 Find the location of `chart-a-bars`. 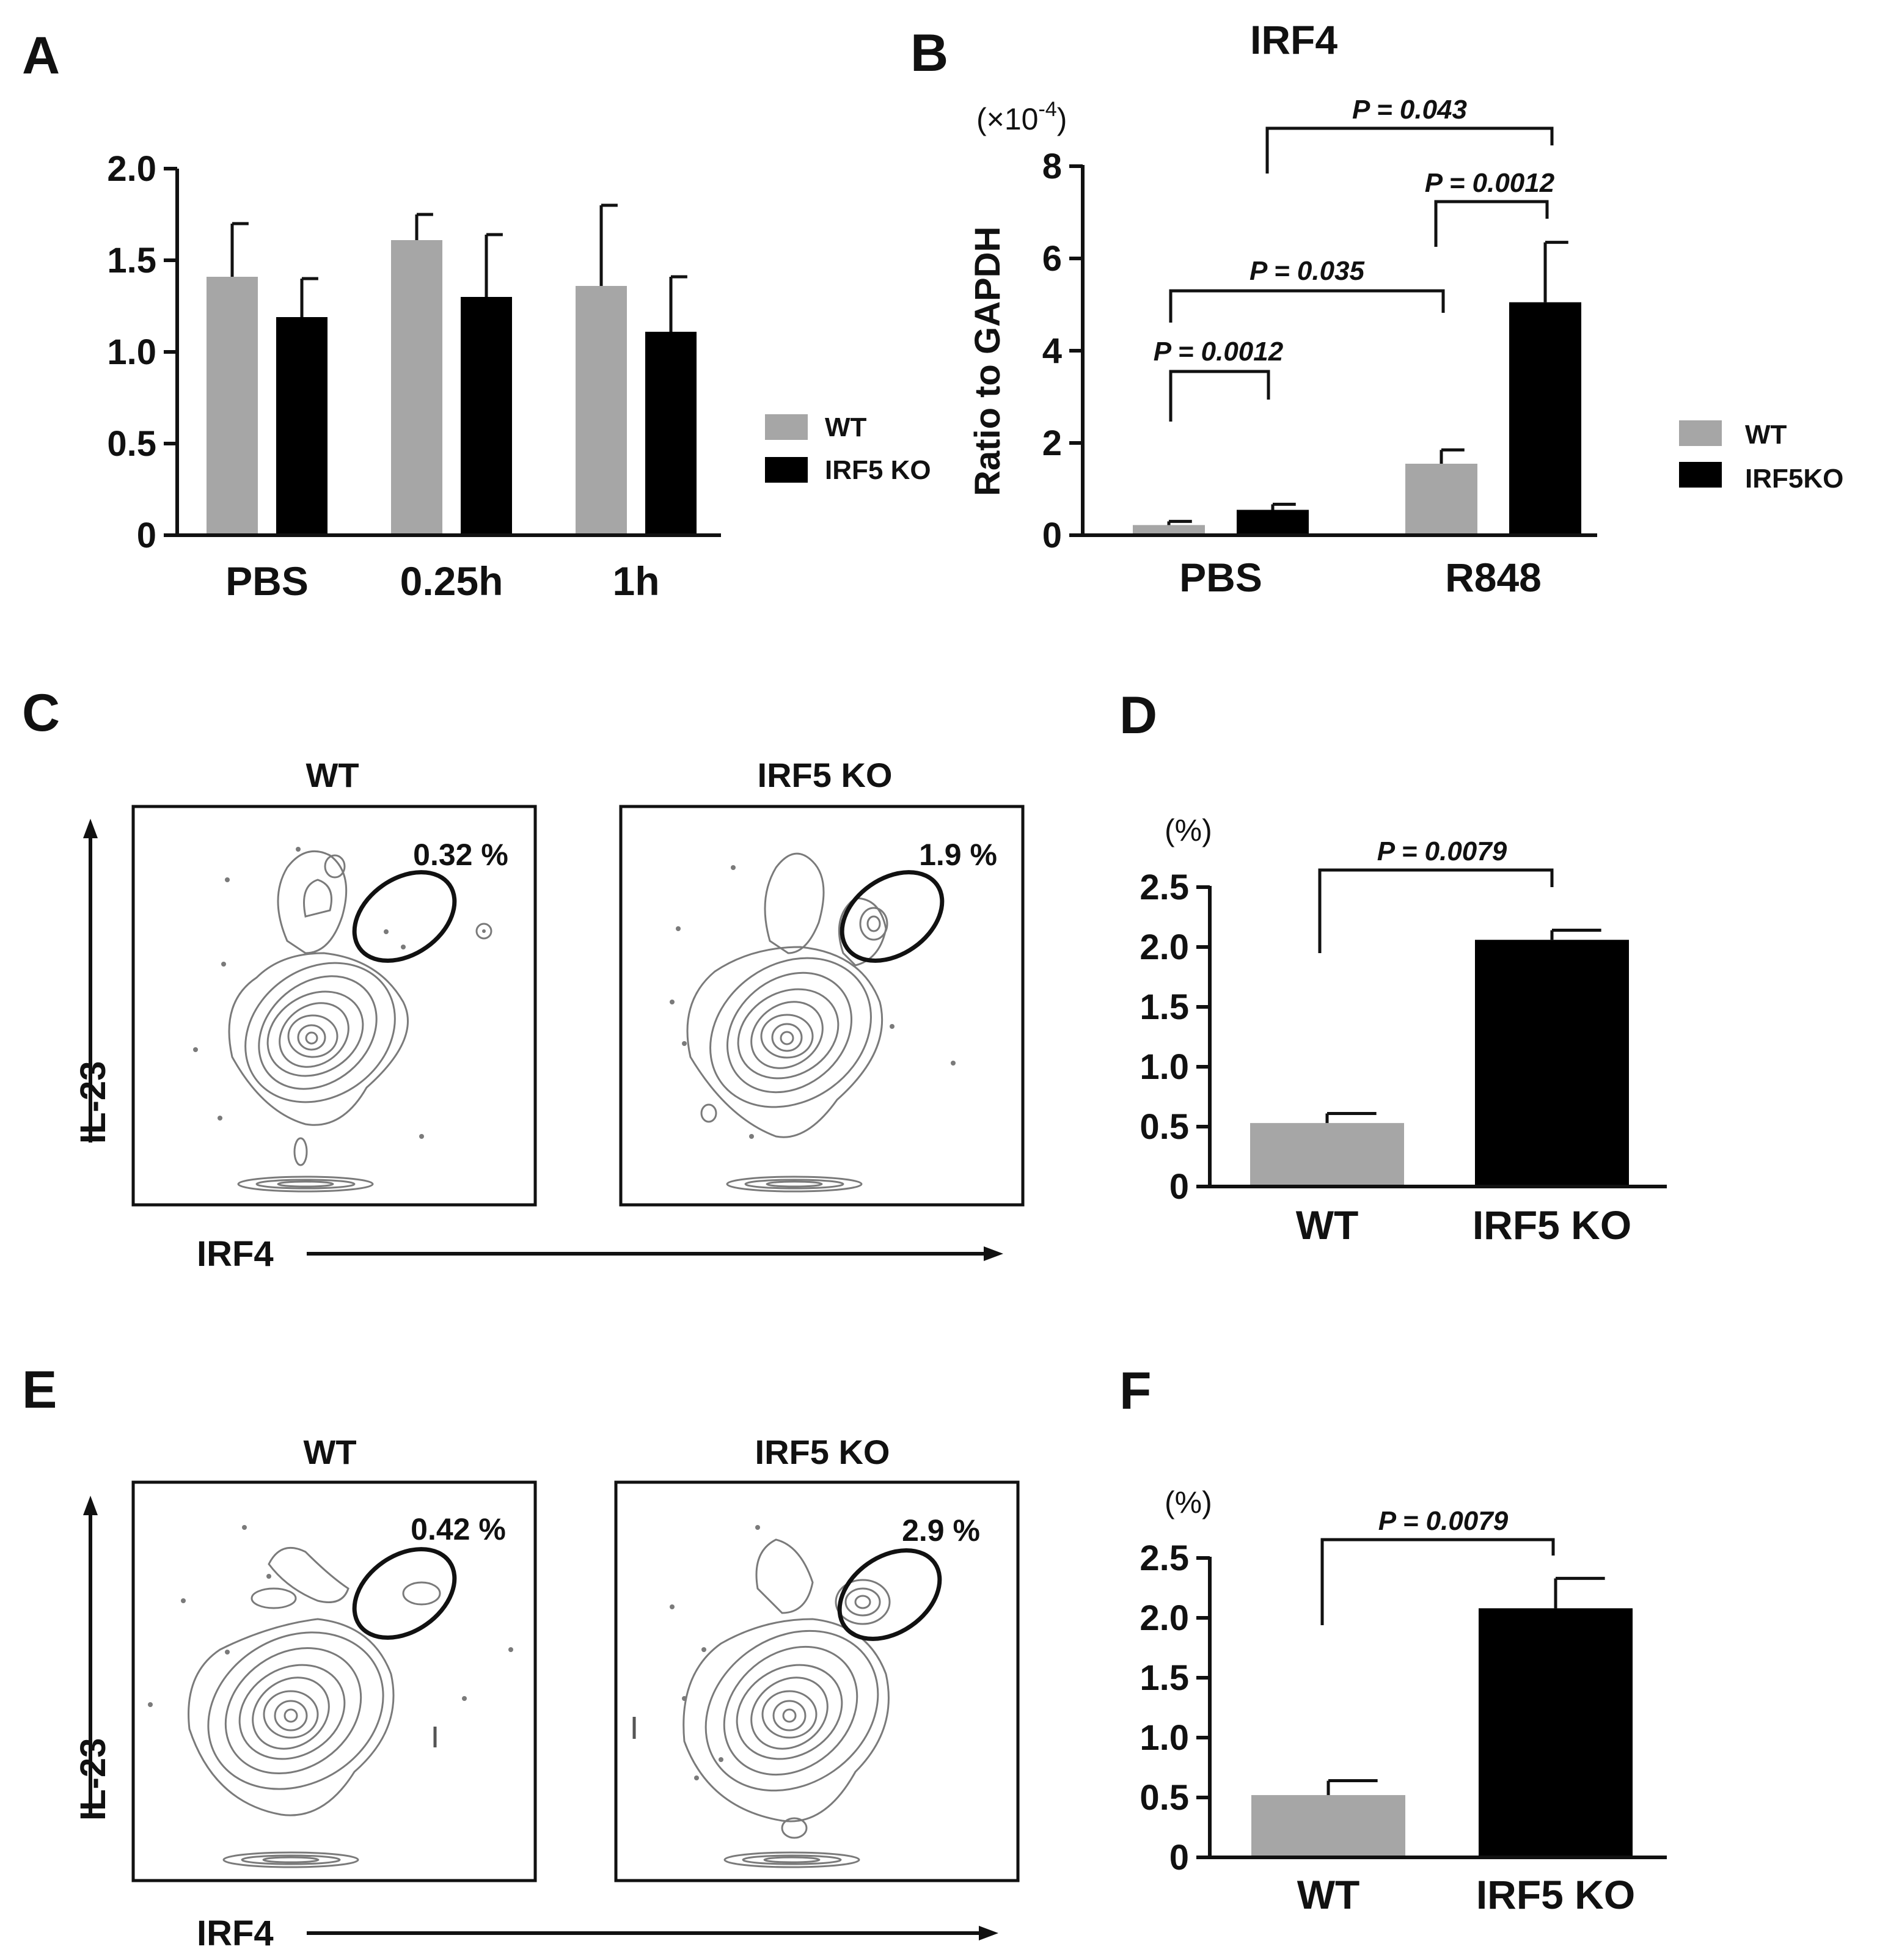

chart-a-bars is located at coordinates (452, 369).